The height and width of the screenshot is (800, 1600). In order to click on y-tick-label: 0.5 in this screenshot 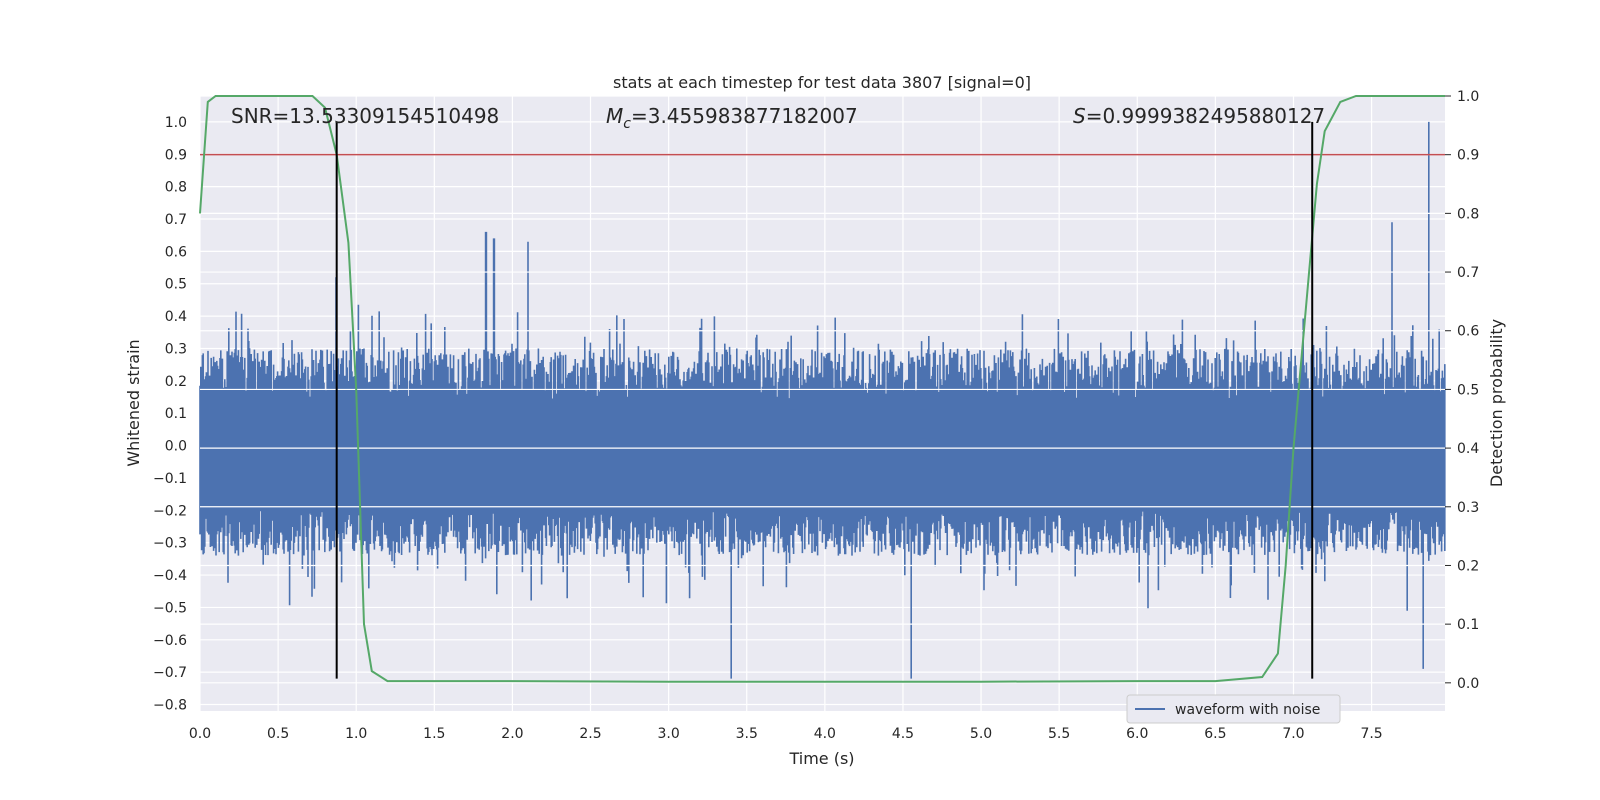, I will do `click(176, 285)`.